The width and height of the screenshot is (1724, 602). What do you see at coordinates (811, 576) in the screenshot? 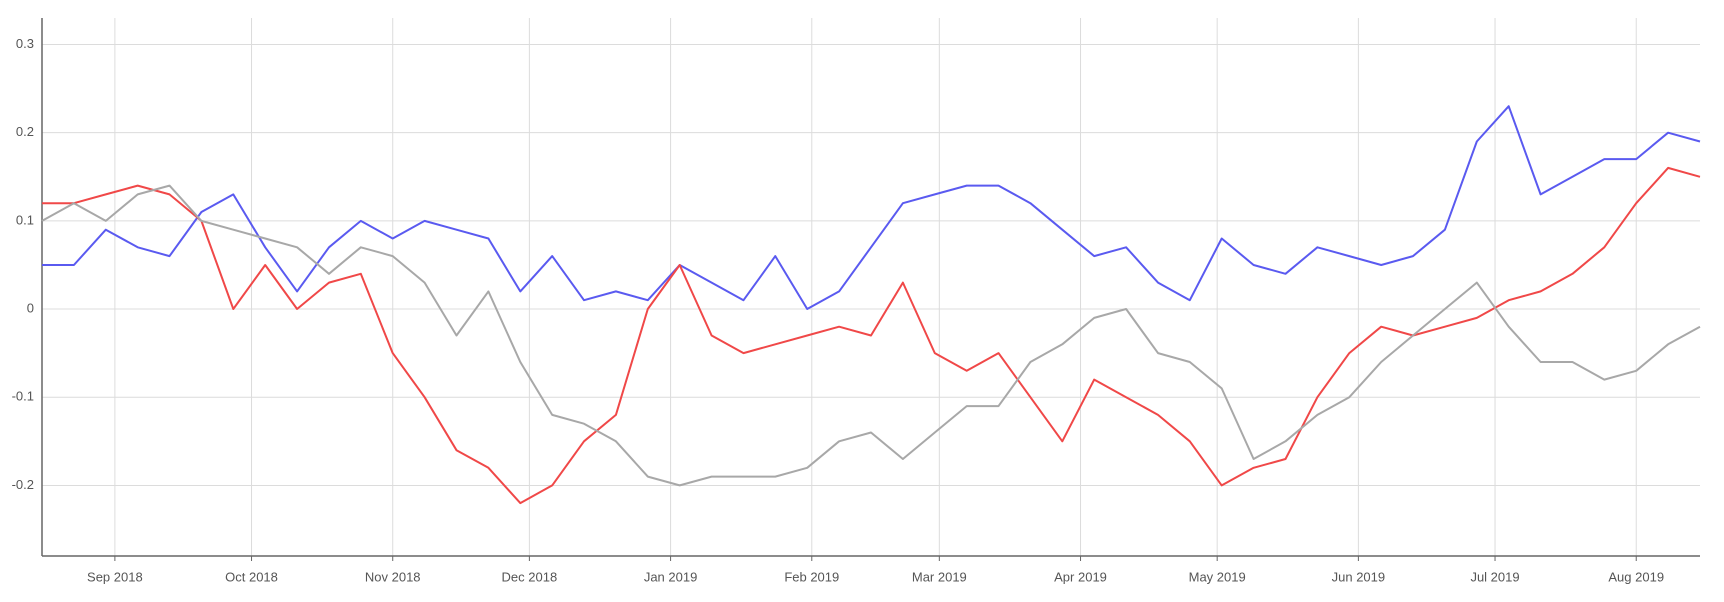
I see `x-tick-label: Feb 2019` at bounding box center [811, 576].